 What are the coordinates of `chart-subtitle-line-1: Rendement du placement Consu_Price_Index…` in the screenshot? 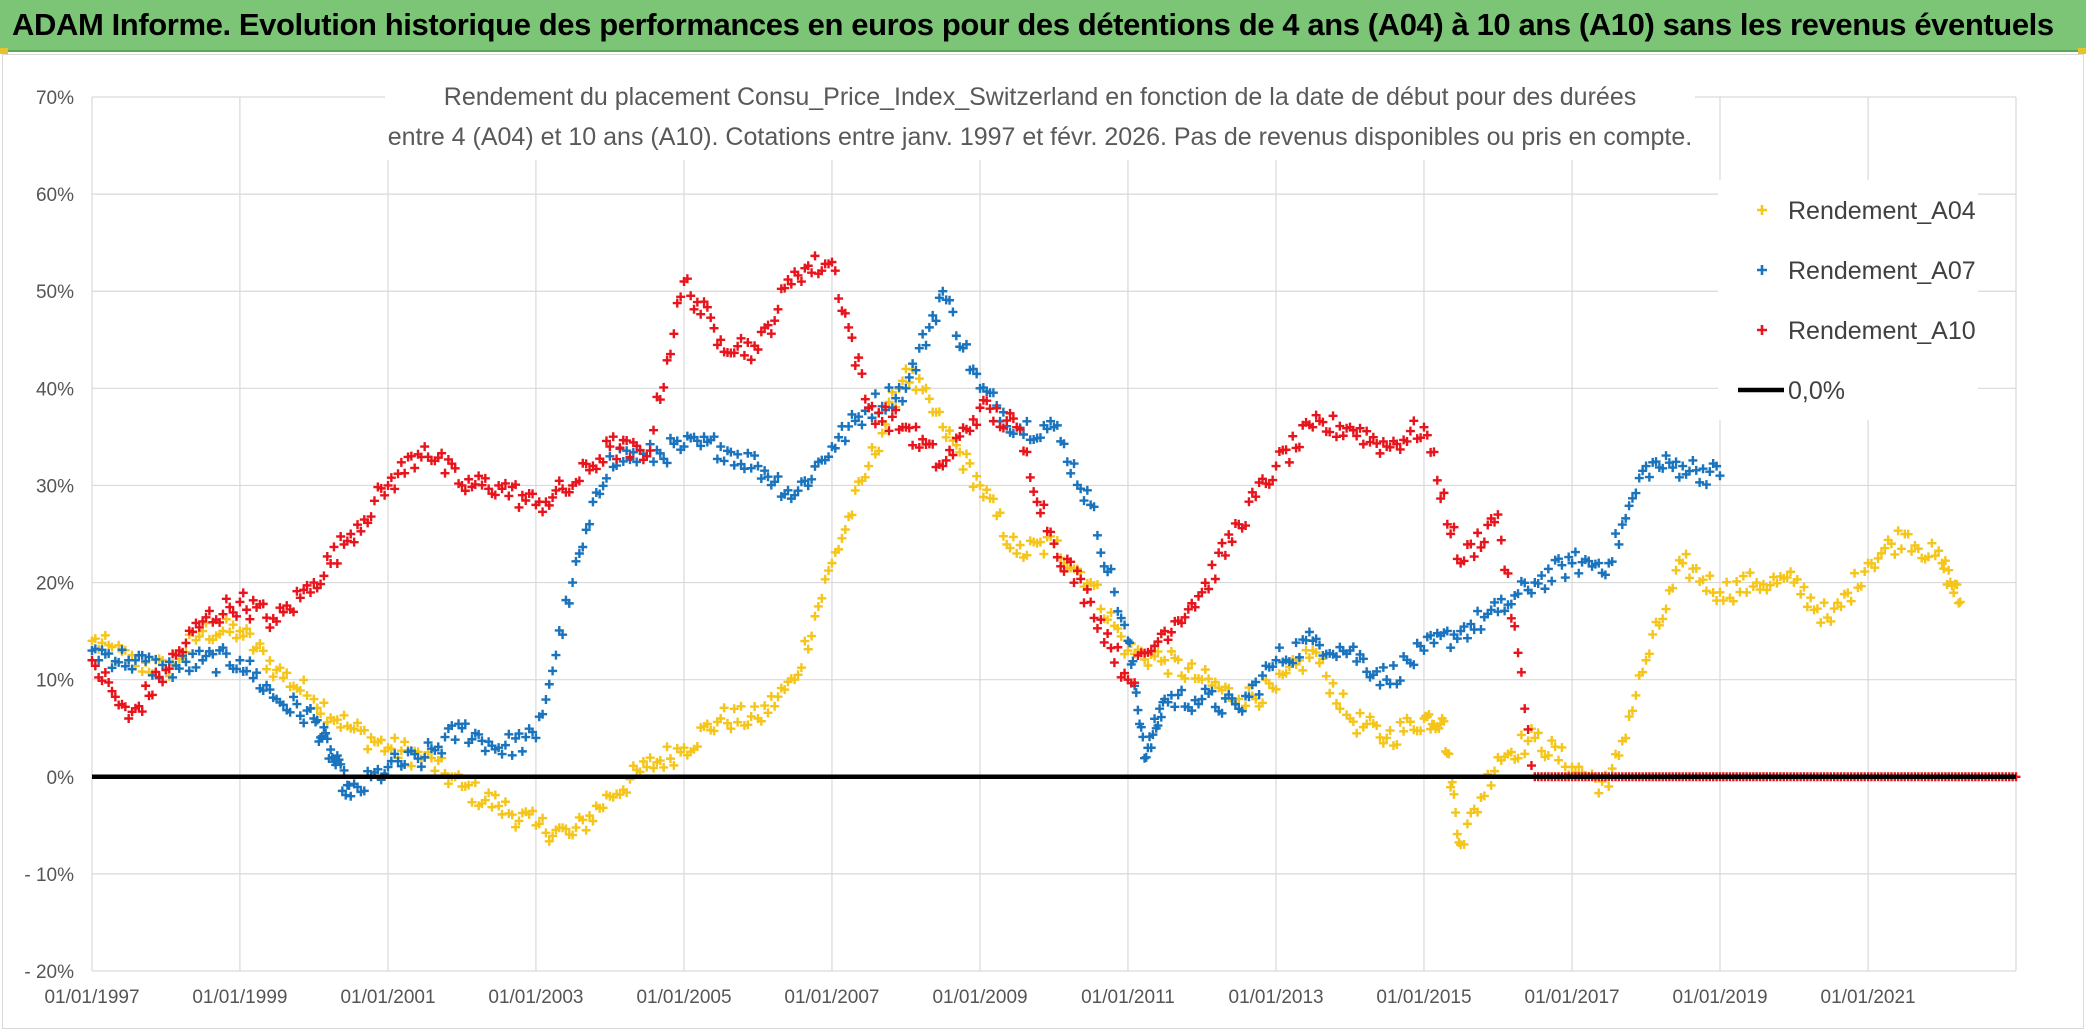 It's located at (1040, 97).